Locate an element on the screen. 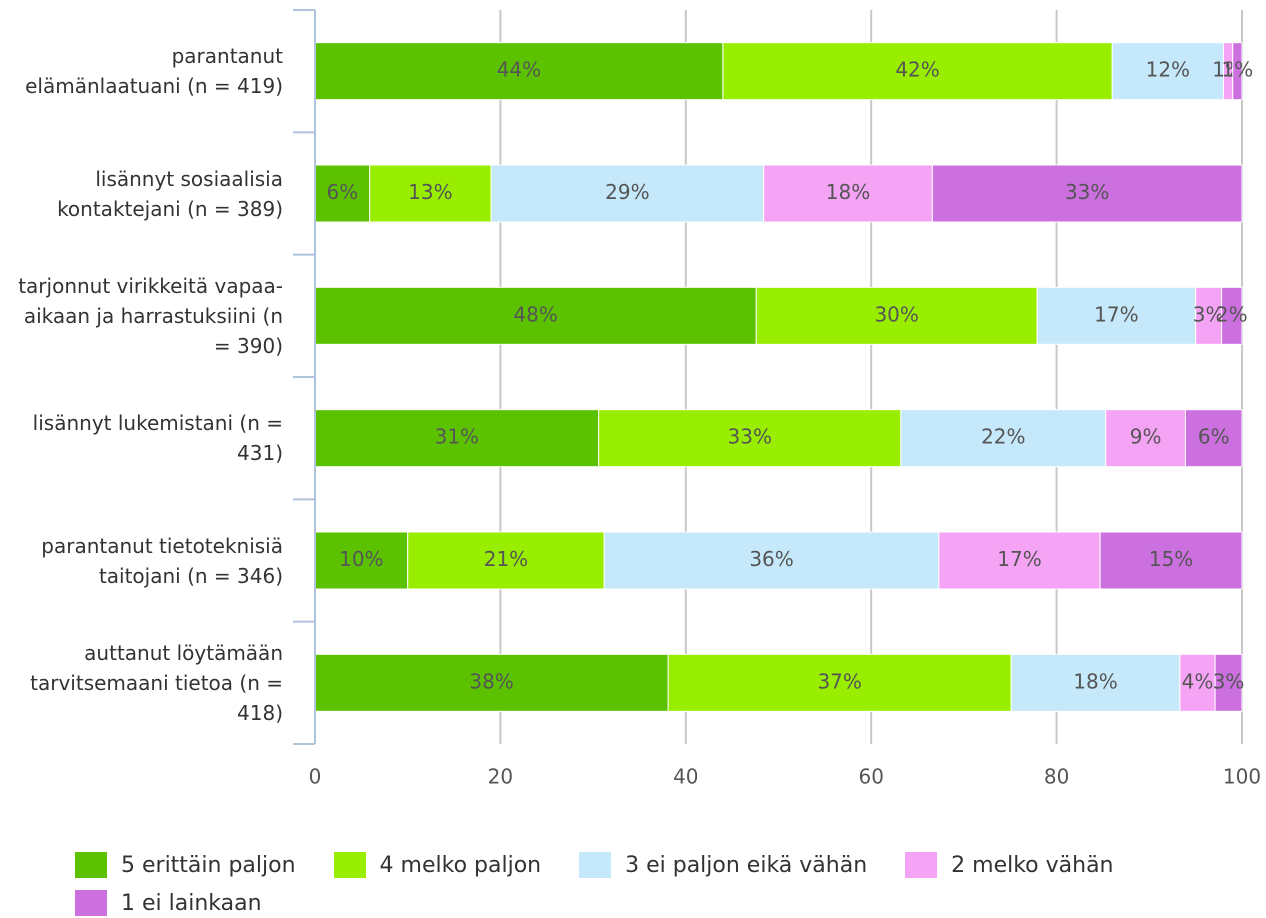 This screenshot has width=1266, height=918. data-label: 4% is located at coordinates (1198, 681).